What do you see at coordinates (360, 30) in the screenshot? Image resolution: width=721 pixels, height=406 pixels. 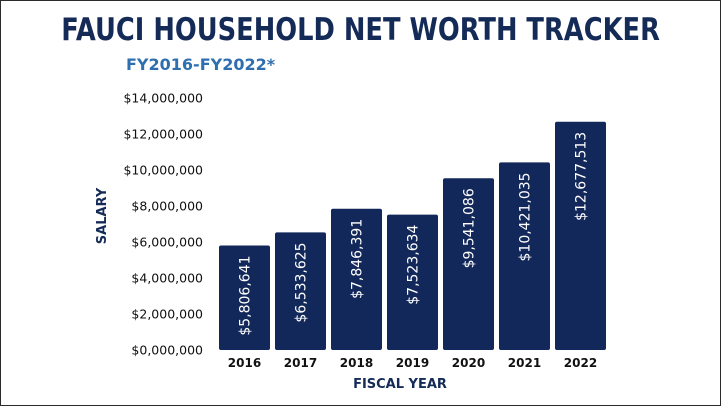 I see `chart-title: FAUCI HOUSEHOLD NET WORTH TRACKER` at bounding box center [360, 30].